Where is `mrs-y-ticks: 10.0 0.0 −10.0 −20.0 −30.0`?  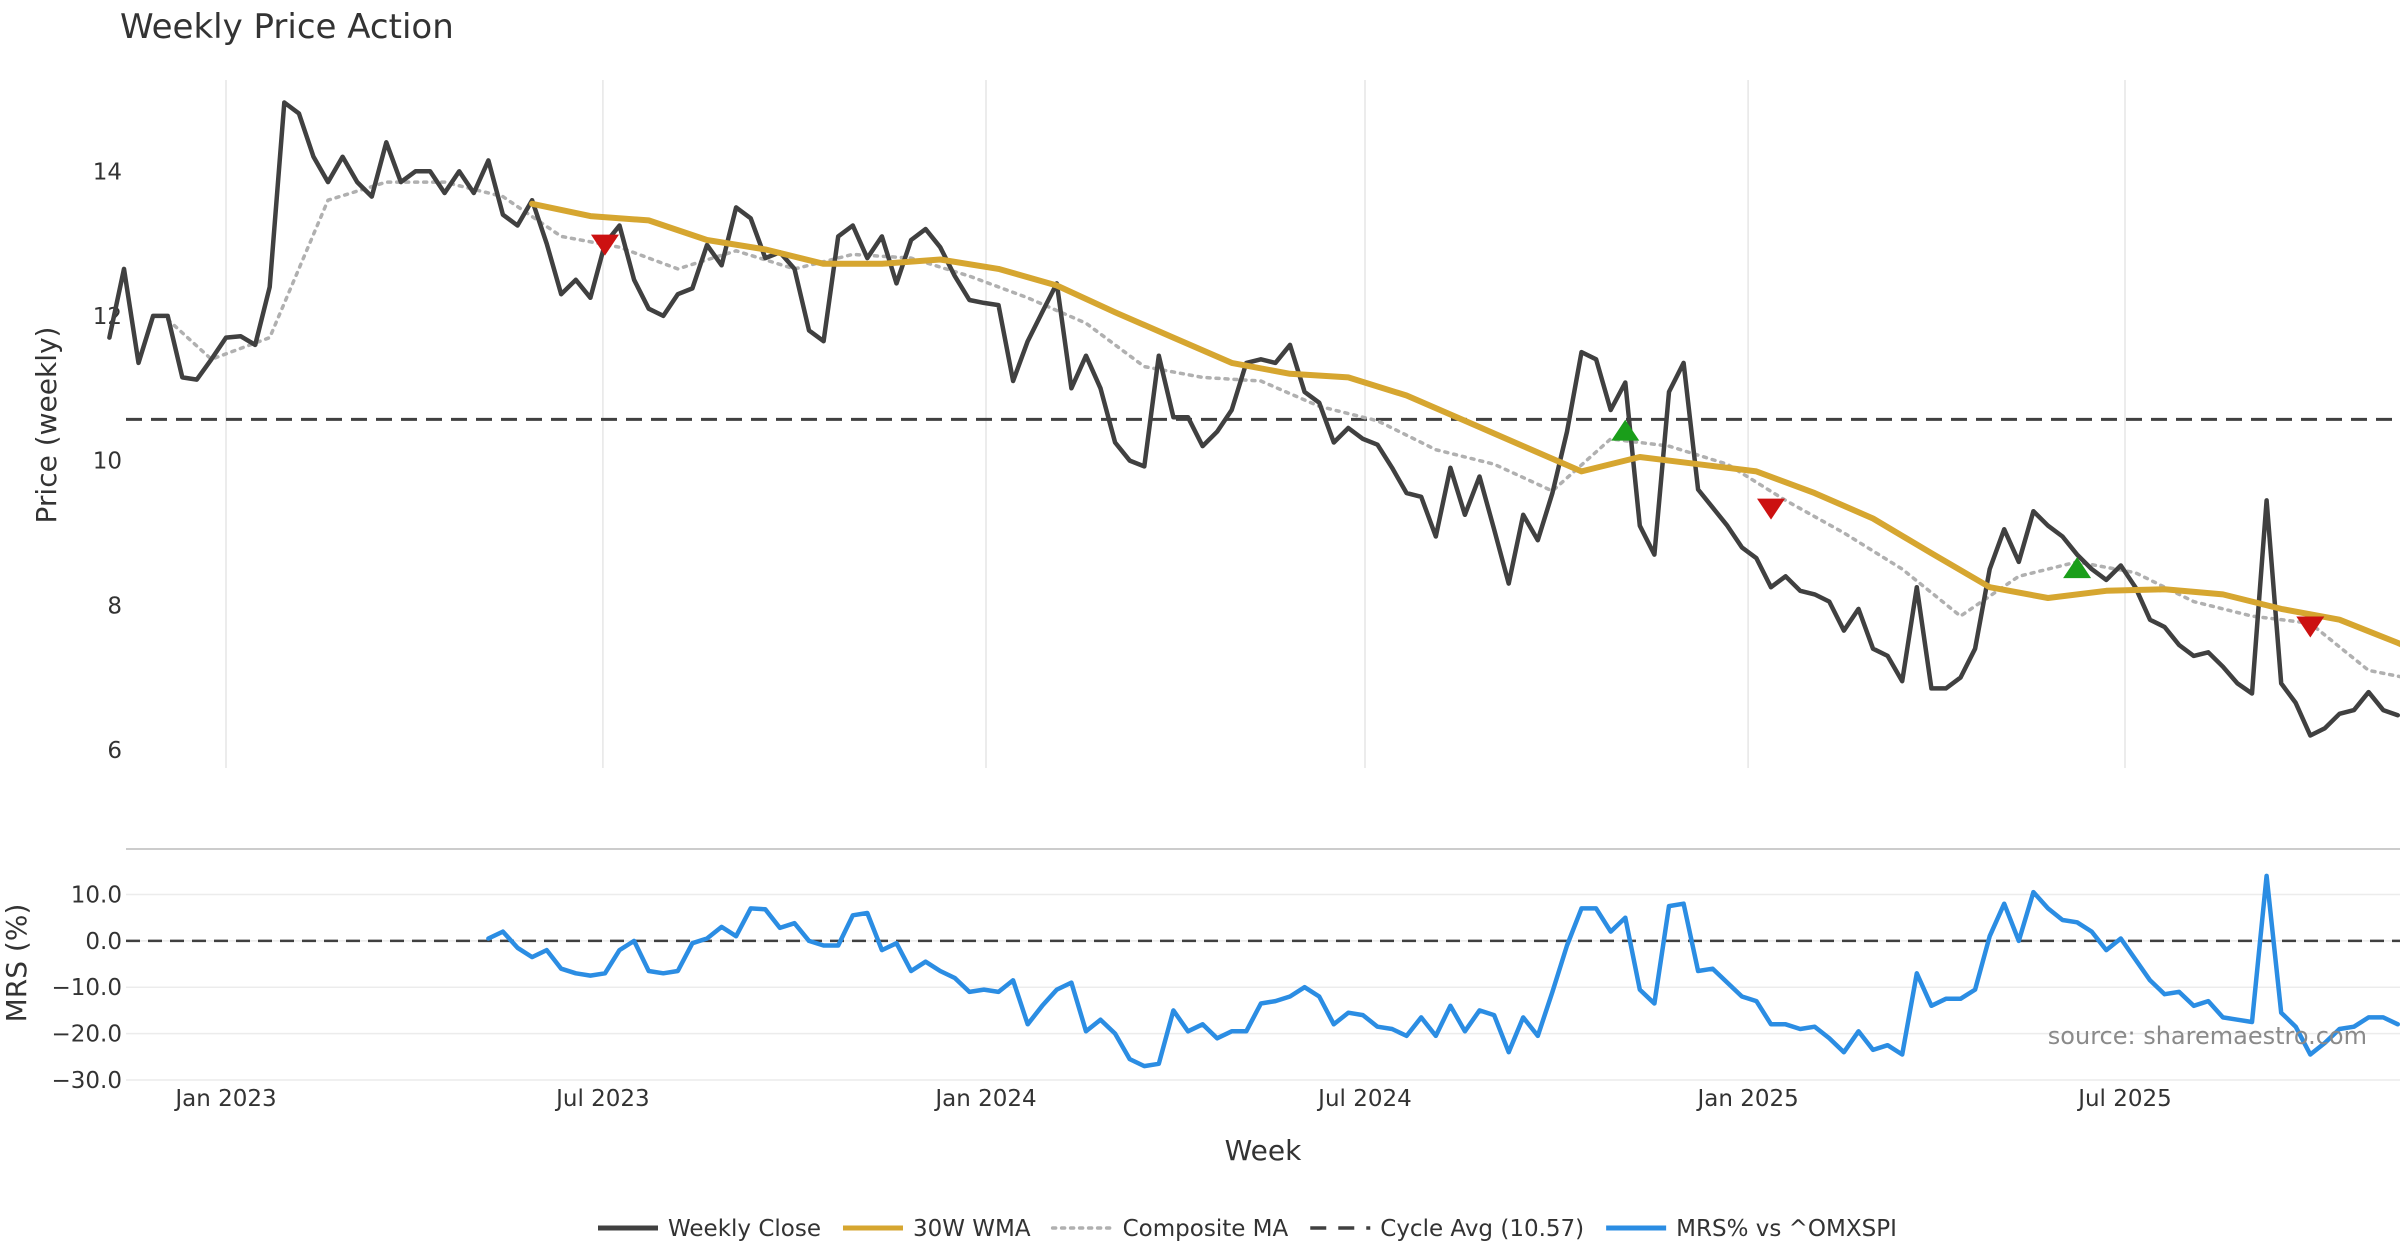 mrs-y-ticks: 10.0 0.0 −10.0 −20.0 −30.0 is located at coordinates (87, 988).